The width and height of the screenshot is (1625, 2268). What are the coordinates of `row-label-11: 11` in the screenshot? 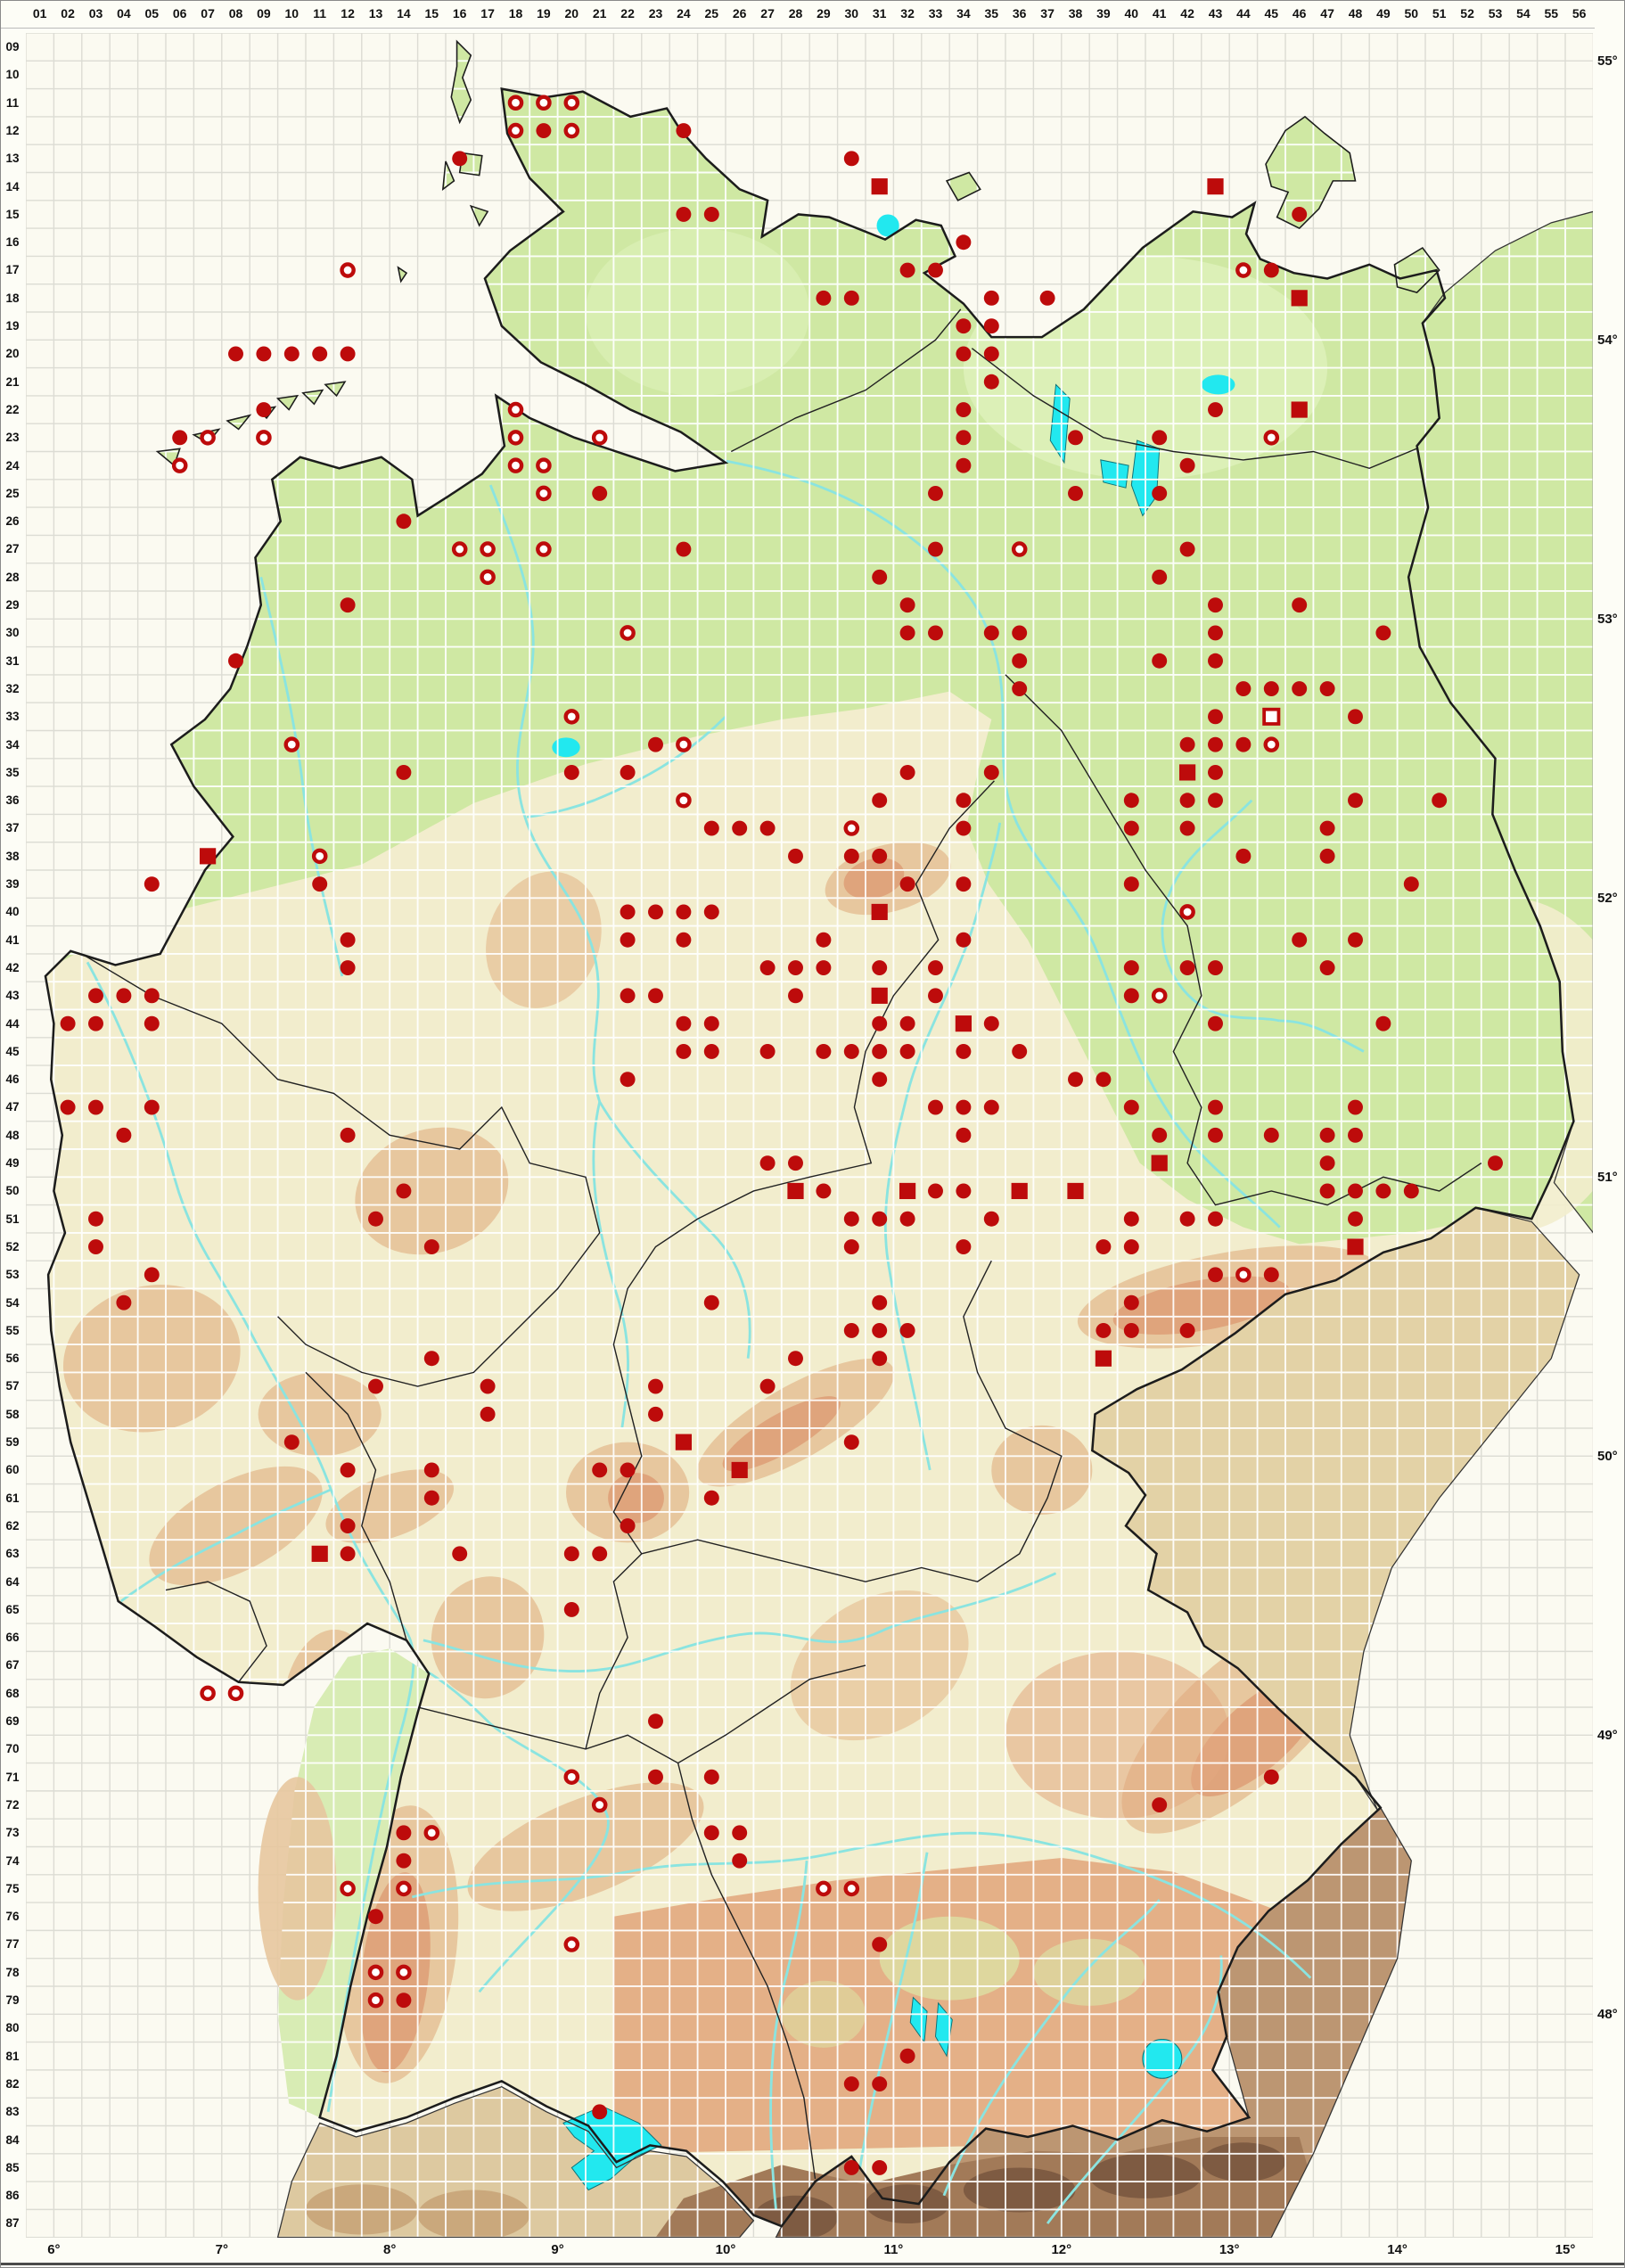 It's located at (13, 102).